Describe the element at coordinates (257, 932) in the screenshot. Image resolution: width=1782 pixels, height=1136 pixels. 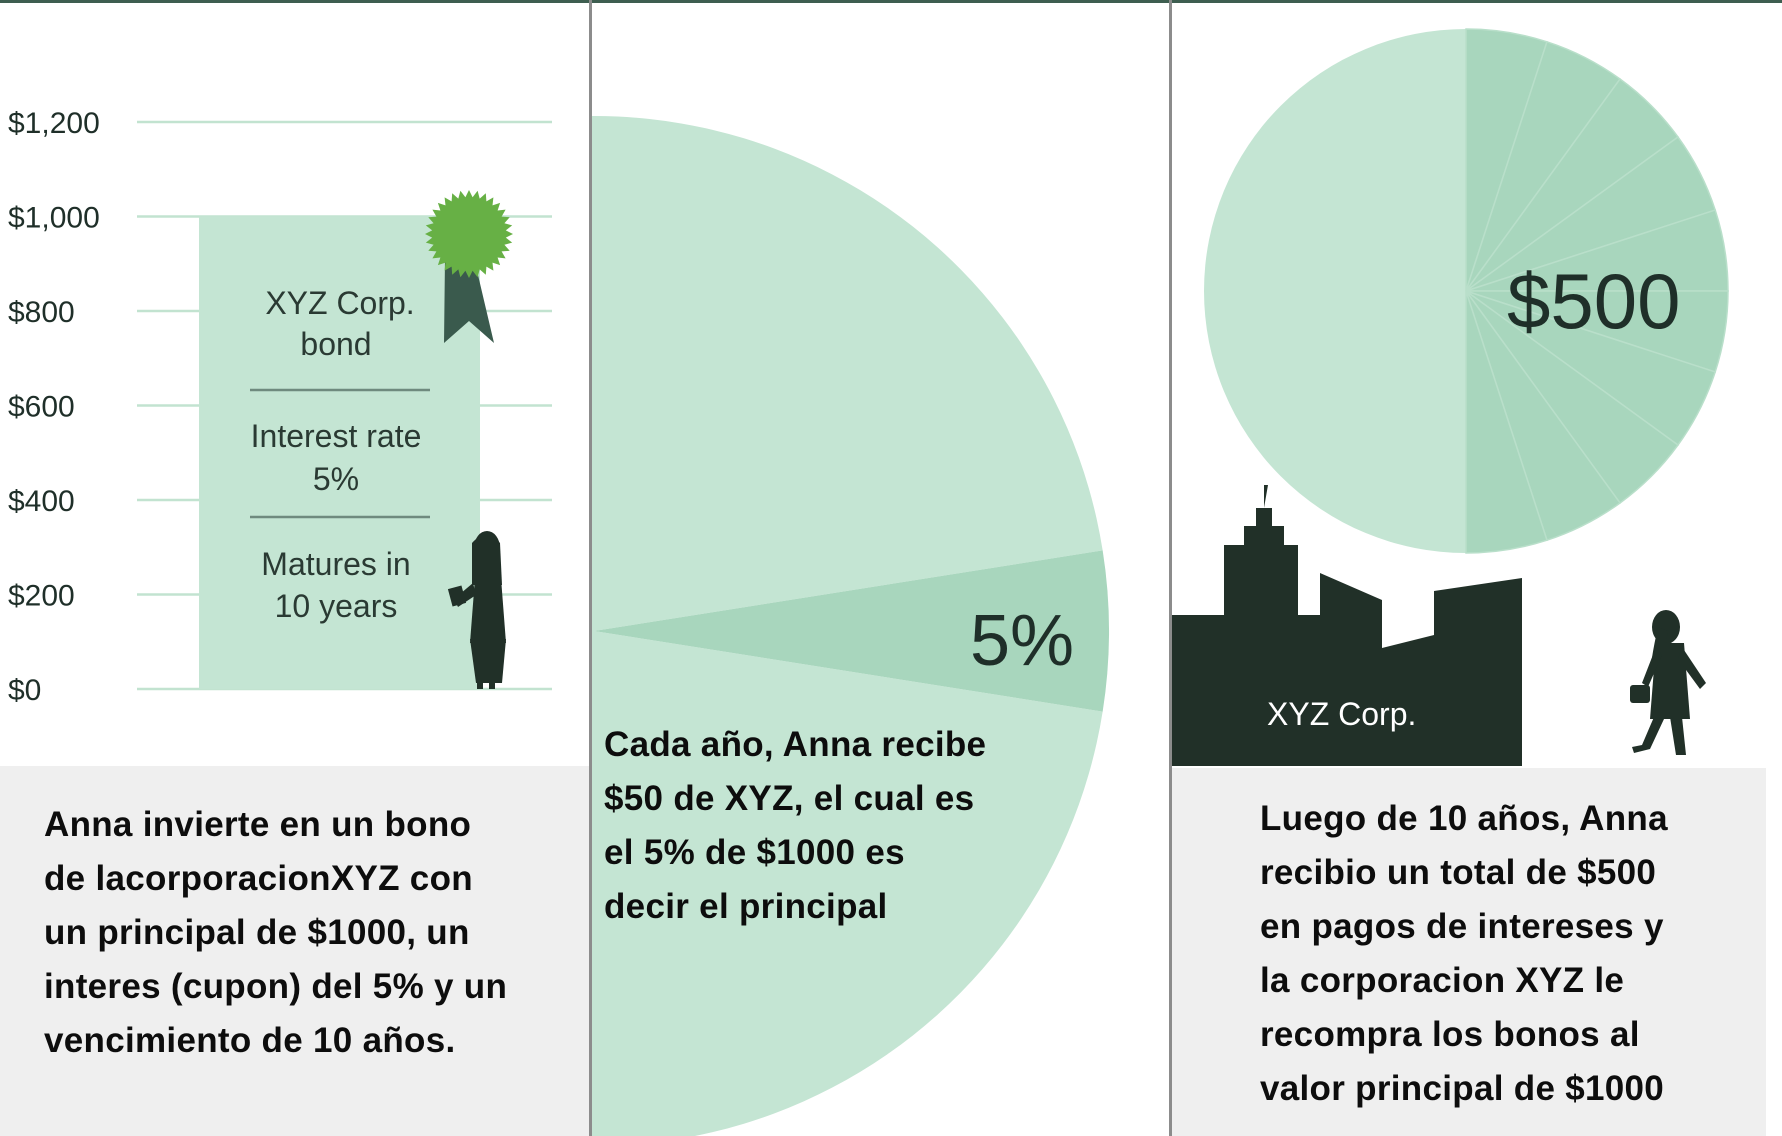
I see `caption-1-line-3: un principal de $1000, un` at that location.